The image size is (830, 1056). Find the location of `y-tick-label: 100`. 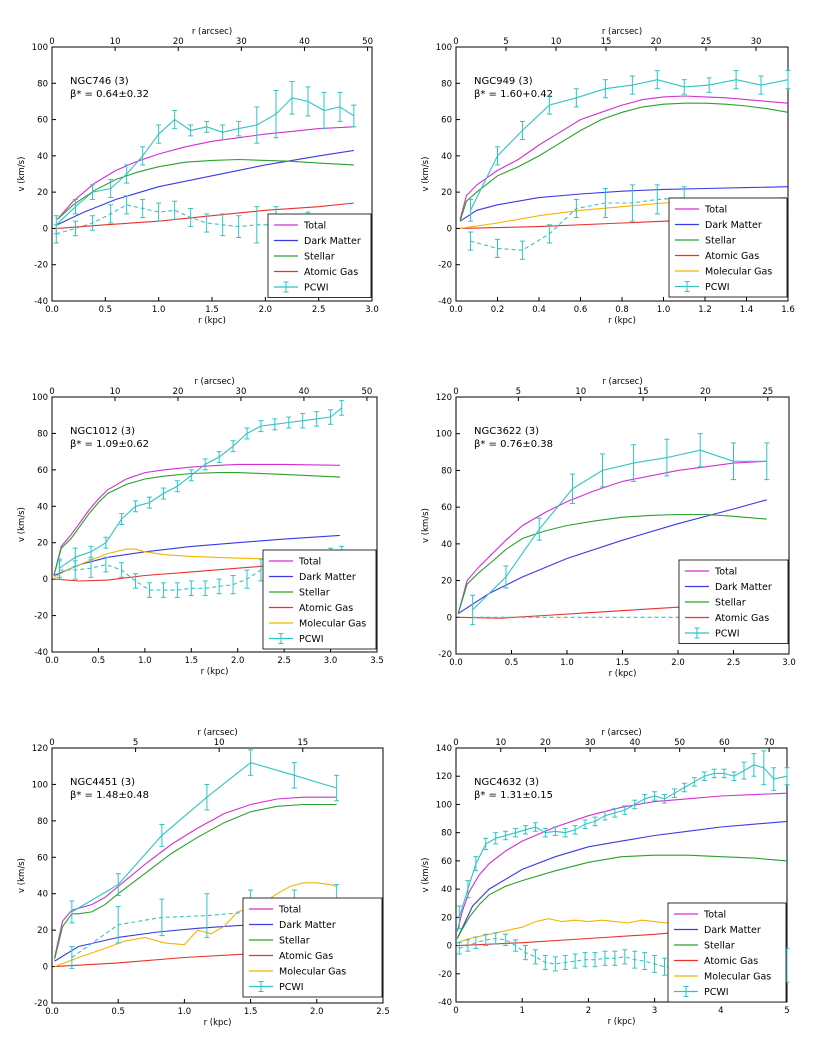

y-tick-label: 100 is located at coordinates (40, 398).